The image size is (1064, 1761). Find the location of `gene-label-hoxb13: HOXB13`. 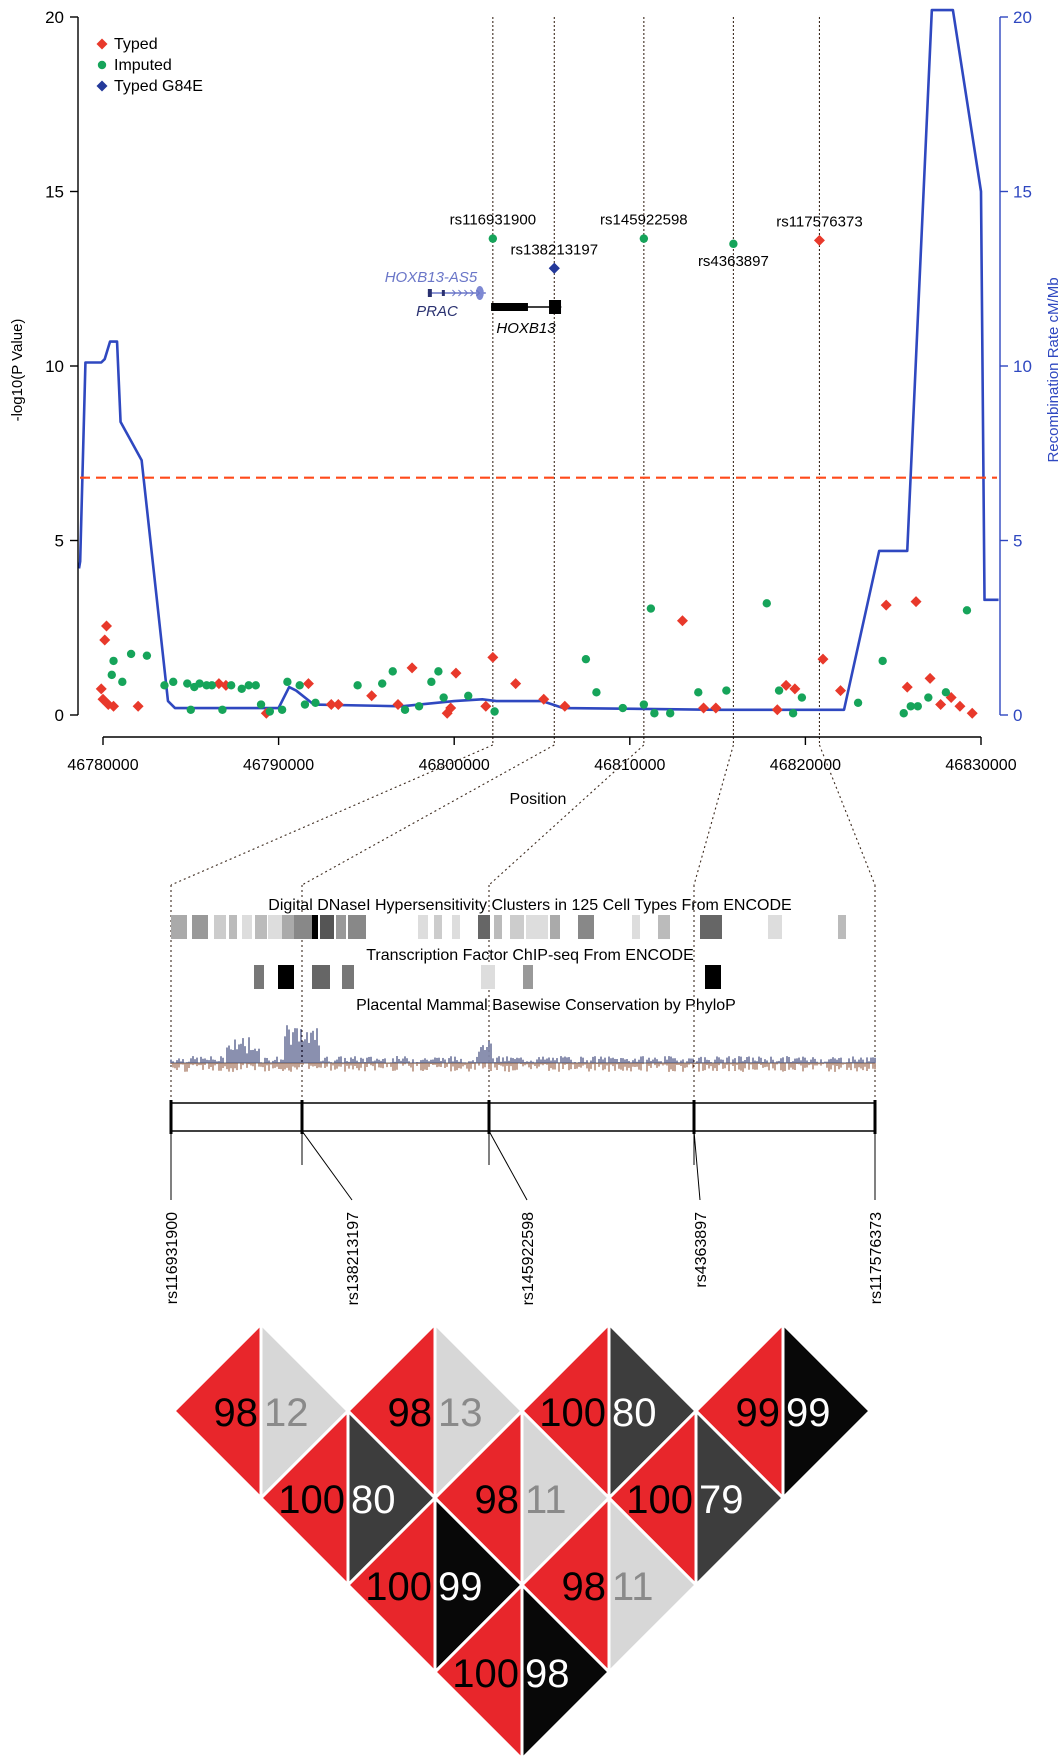

gene-label-hoxb13: HOXB13 is located at coordinates (526, 328).